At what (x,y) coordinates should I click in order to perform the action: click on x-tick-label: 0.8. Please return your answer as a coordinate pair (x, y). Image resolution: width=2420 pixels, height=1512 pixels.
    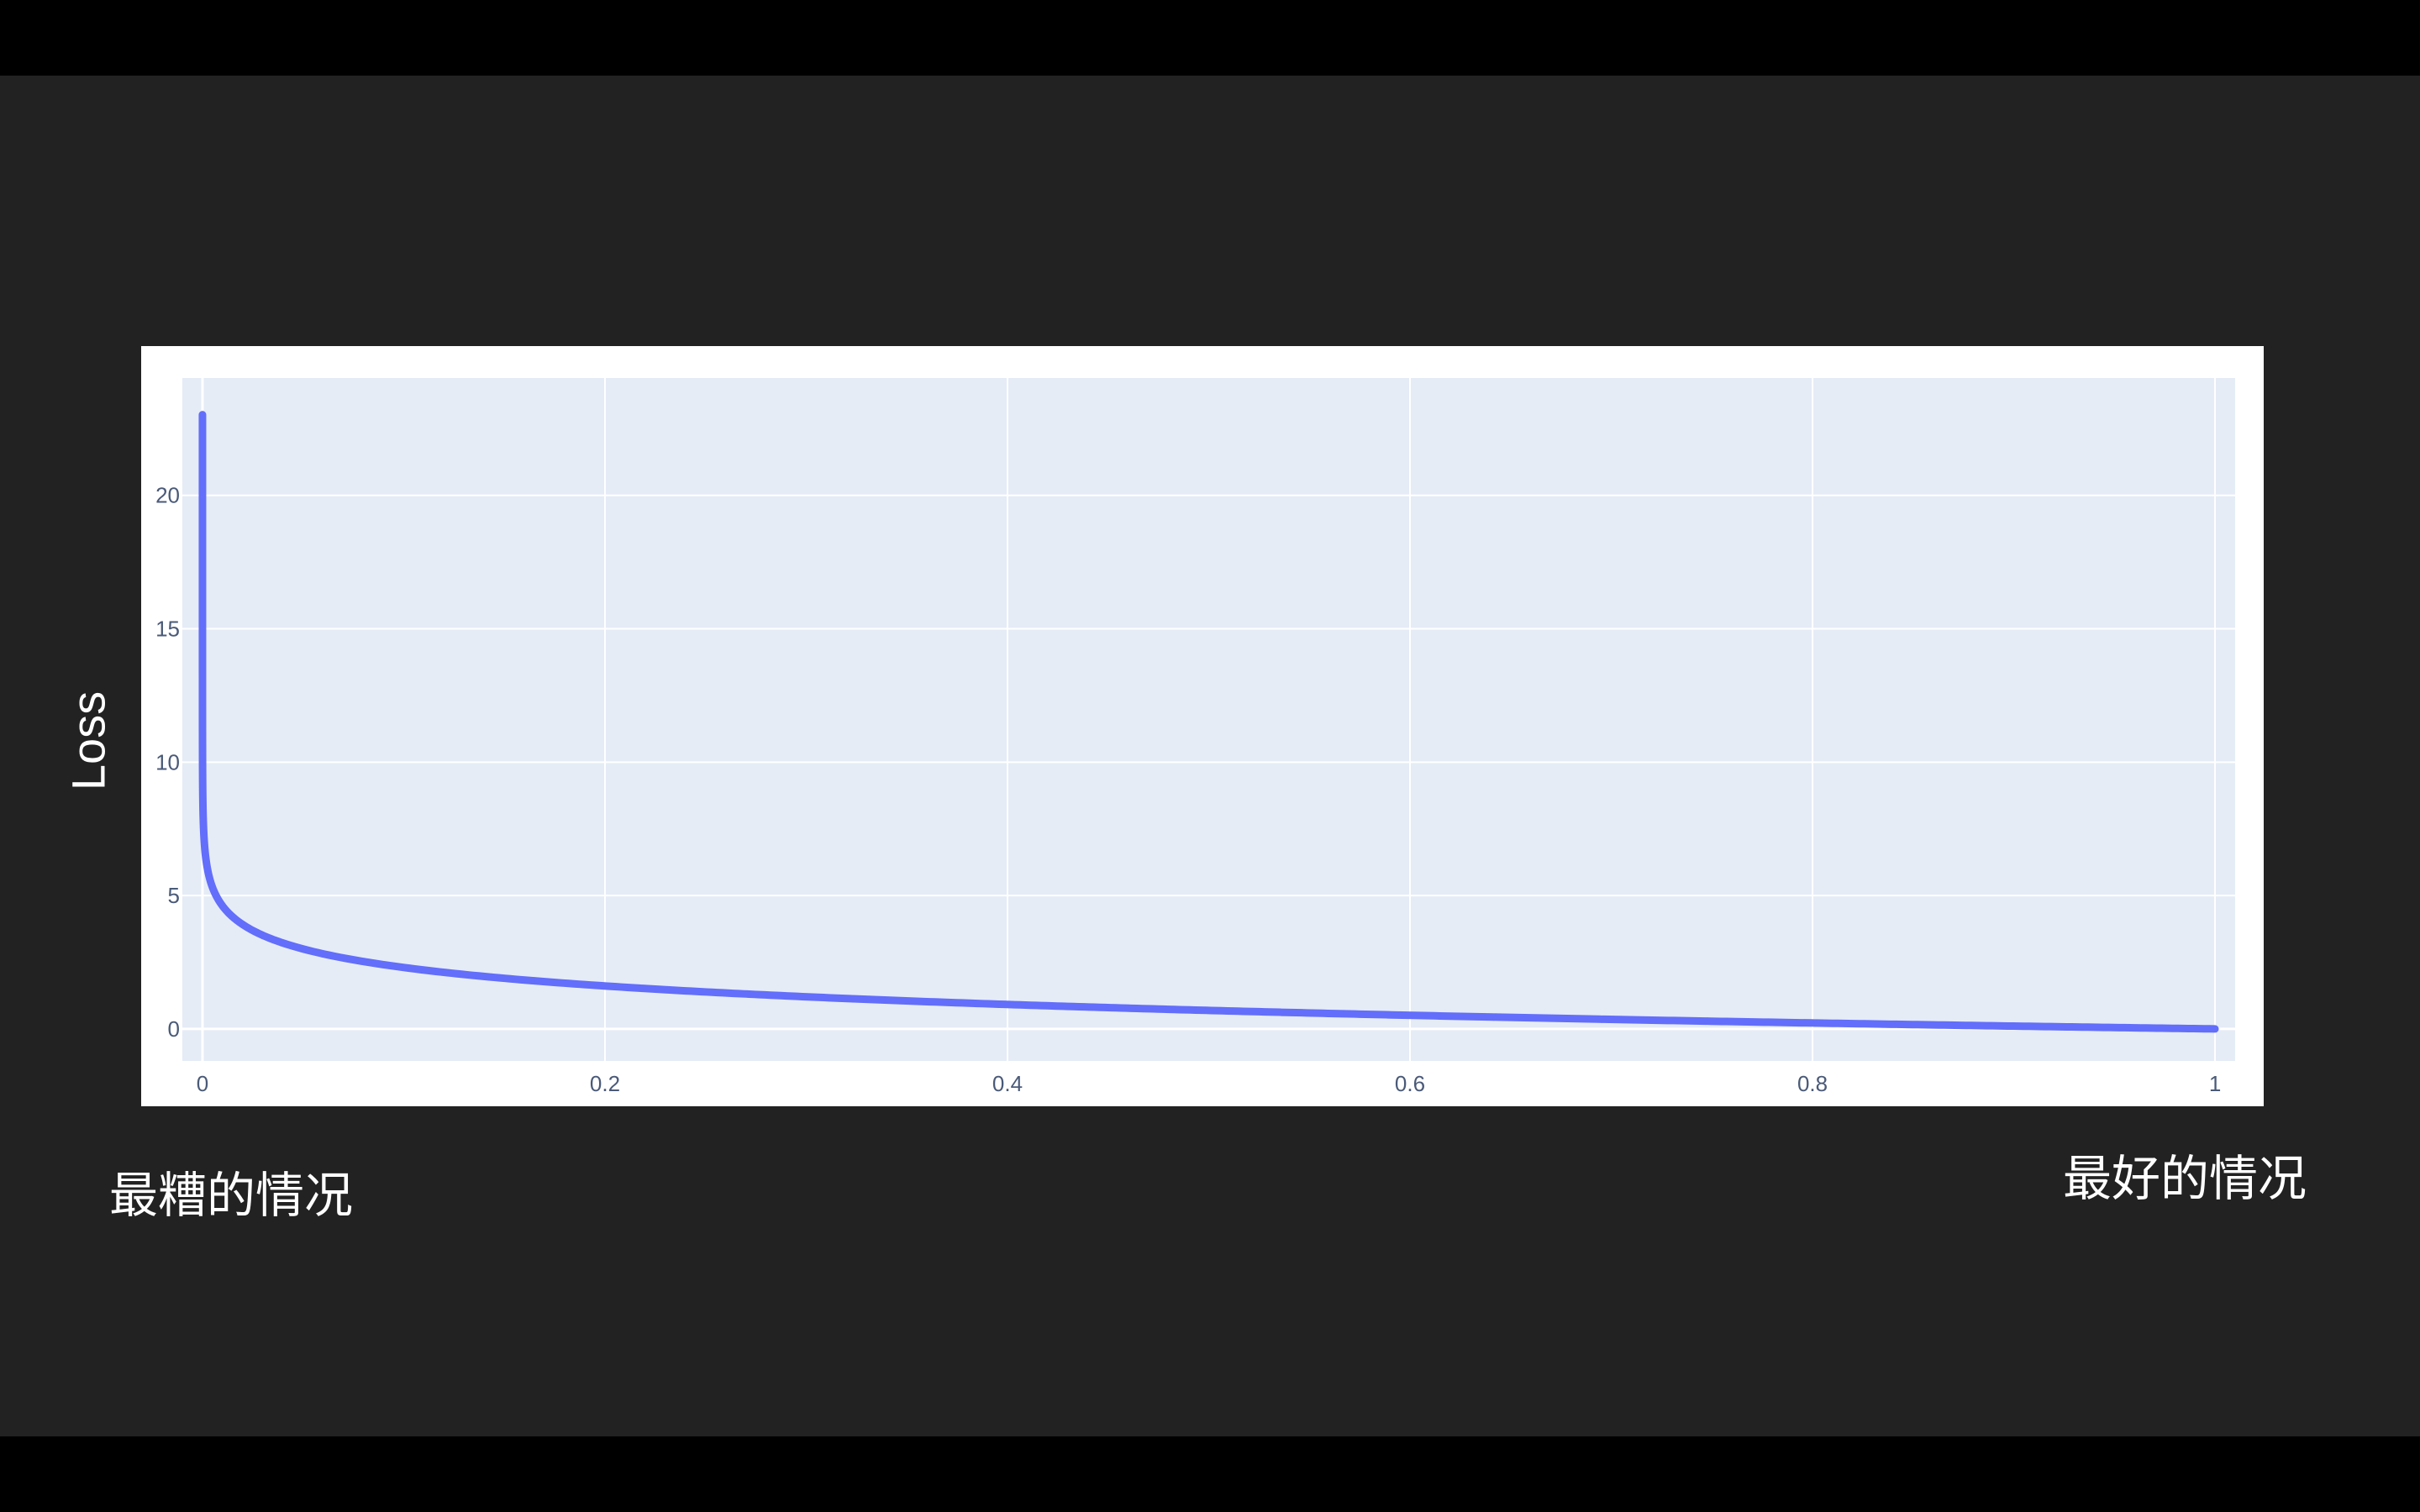
    Looking at the image, I should click on (1812, 1083).